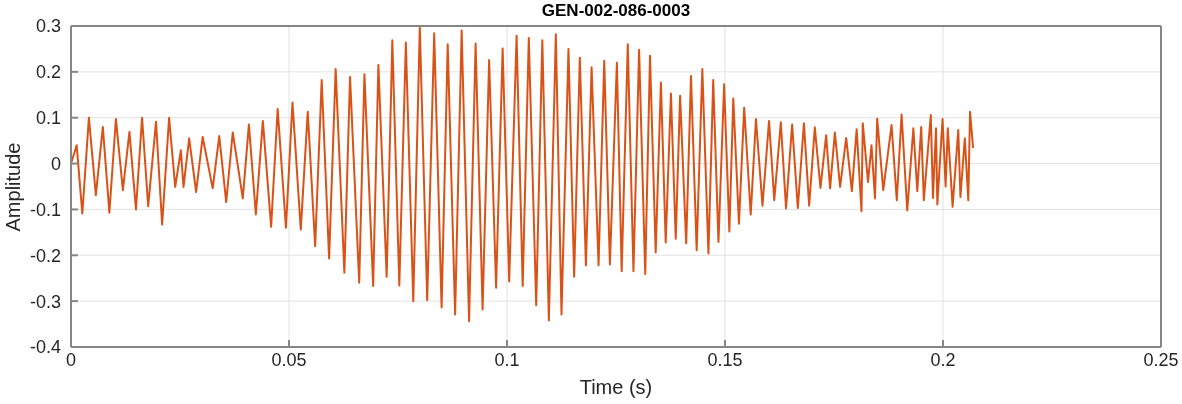 This screenshot has width=1182, height=404. Describe the element at coordinates (616, 387) in the screenshot. I see `x-axis-title: Time (s)` at that location.